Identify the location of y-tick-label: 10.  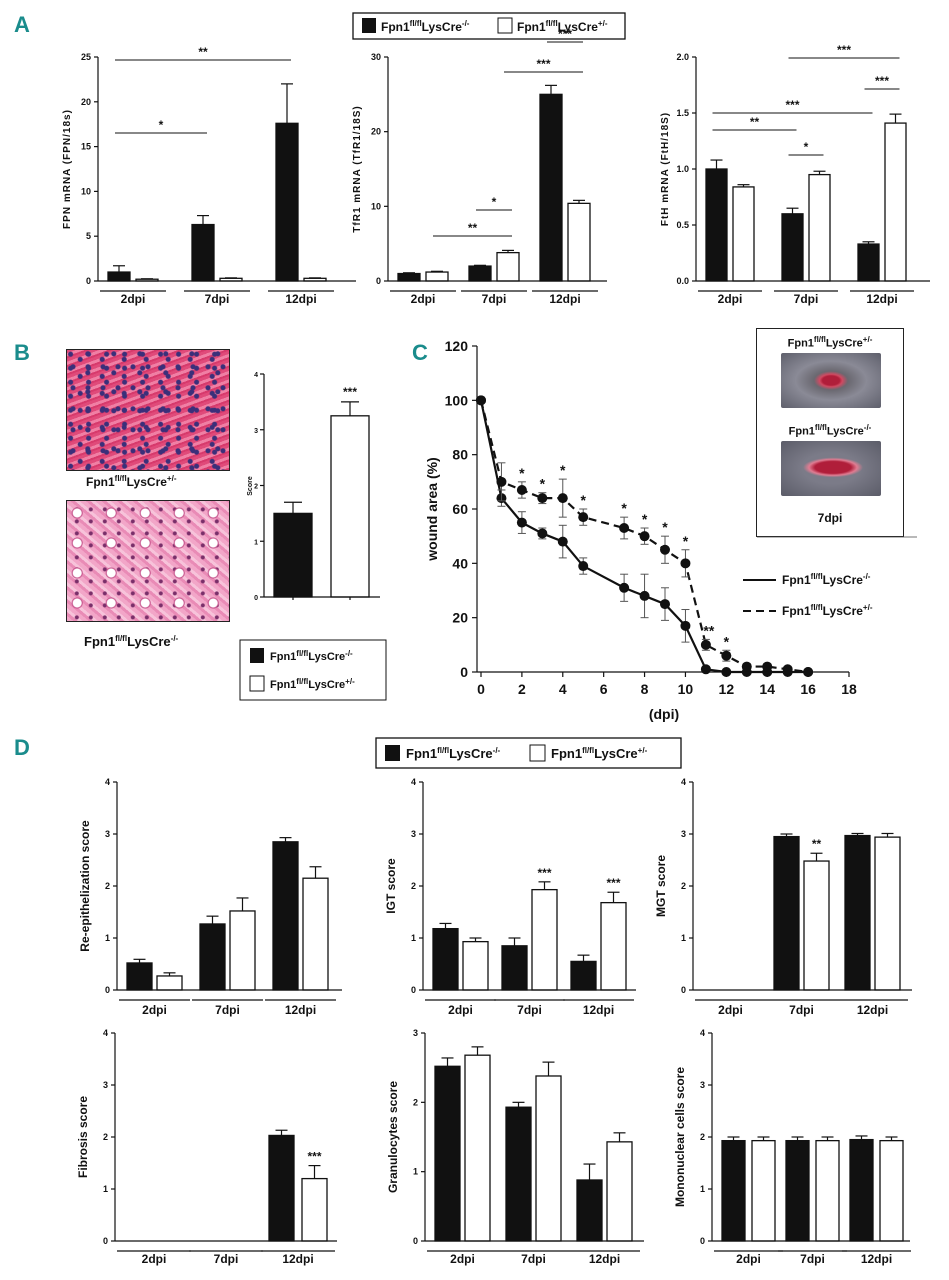
(86, 191).